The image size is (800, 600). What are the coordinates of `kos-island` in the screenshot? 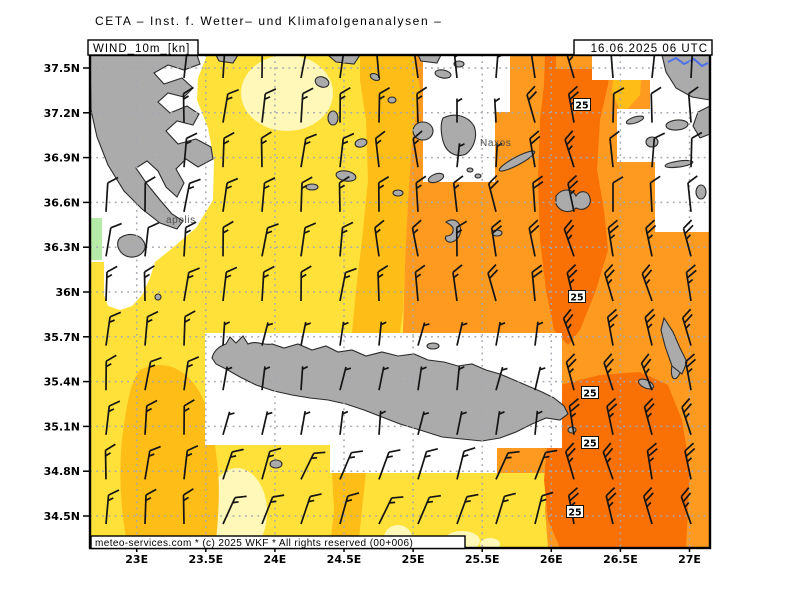 It's located at (679, 164).